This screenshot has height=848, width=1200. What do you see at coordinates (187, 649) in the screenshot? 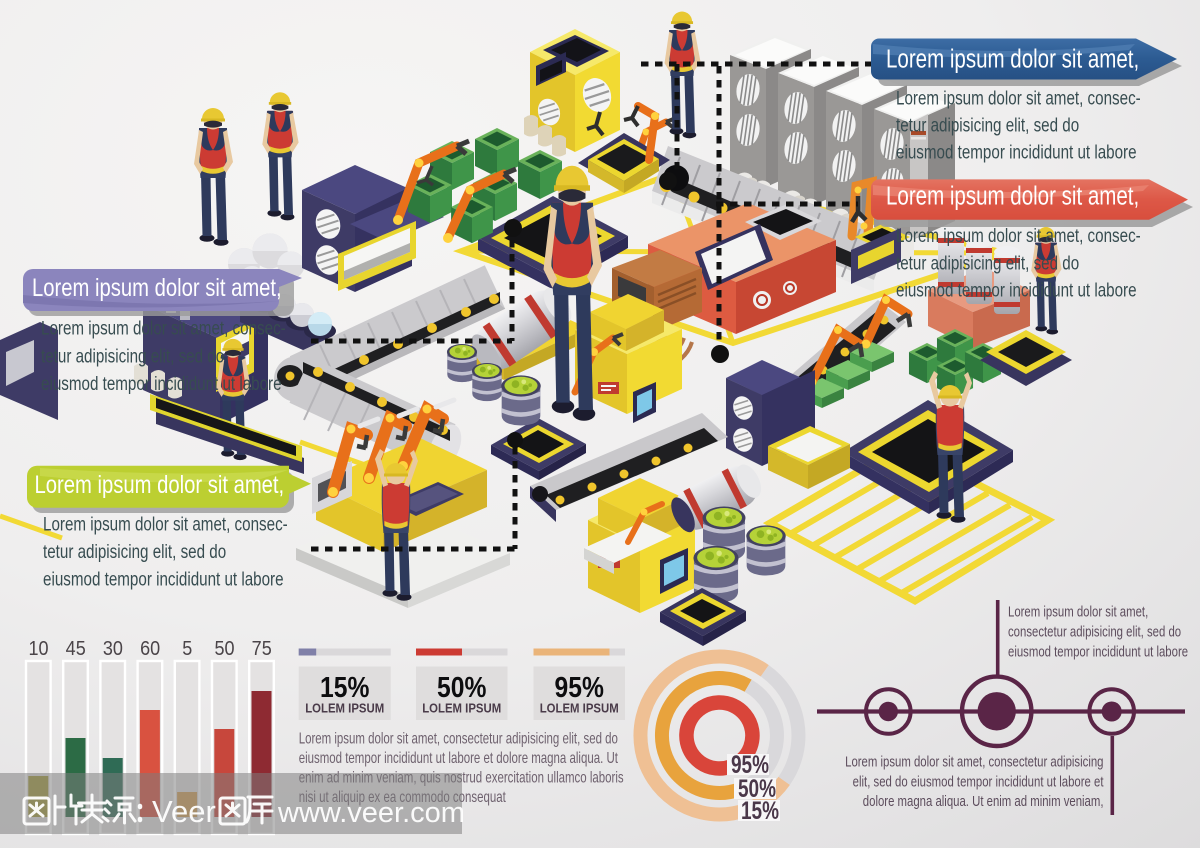
I see `svg-text: 5` at bounding box center [187, 649].